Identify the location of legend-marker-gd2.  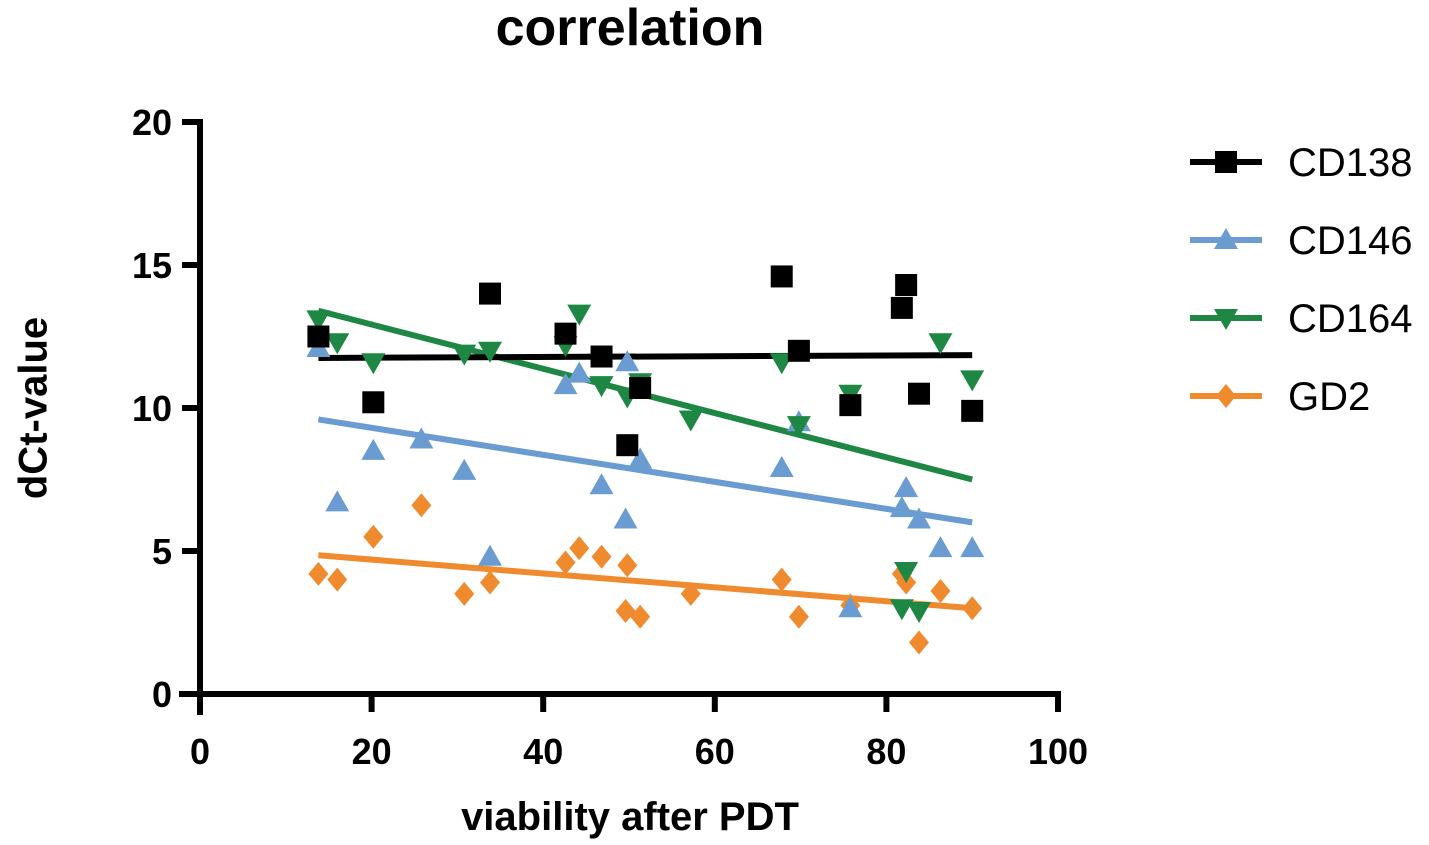
(1226, 396).